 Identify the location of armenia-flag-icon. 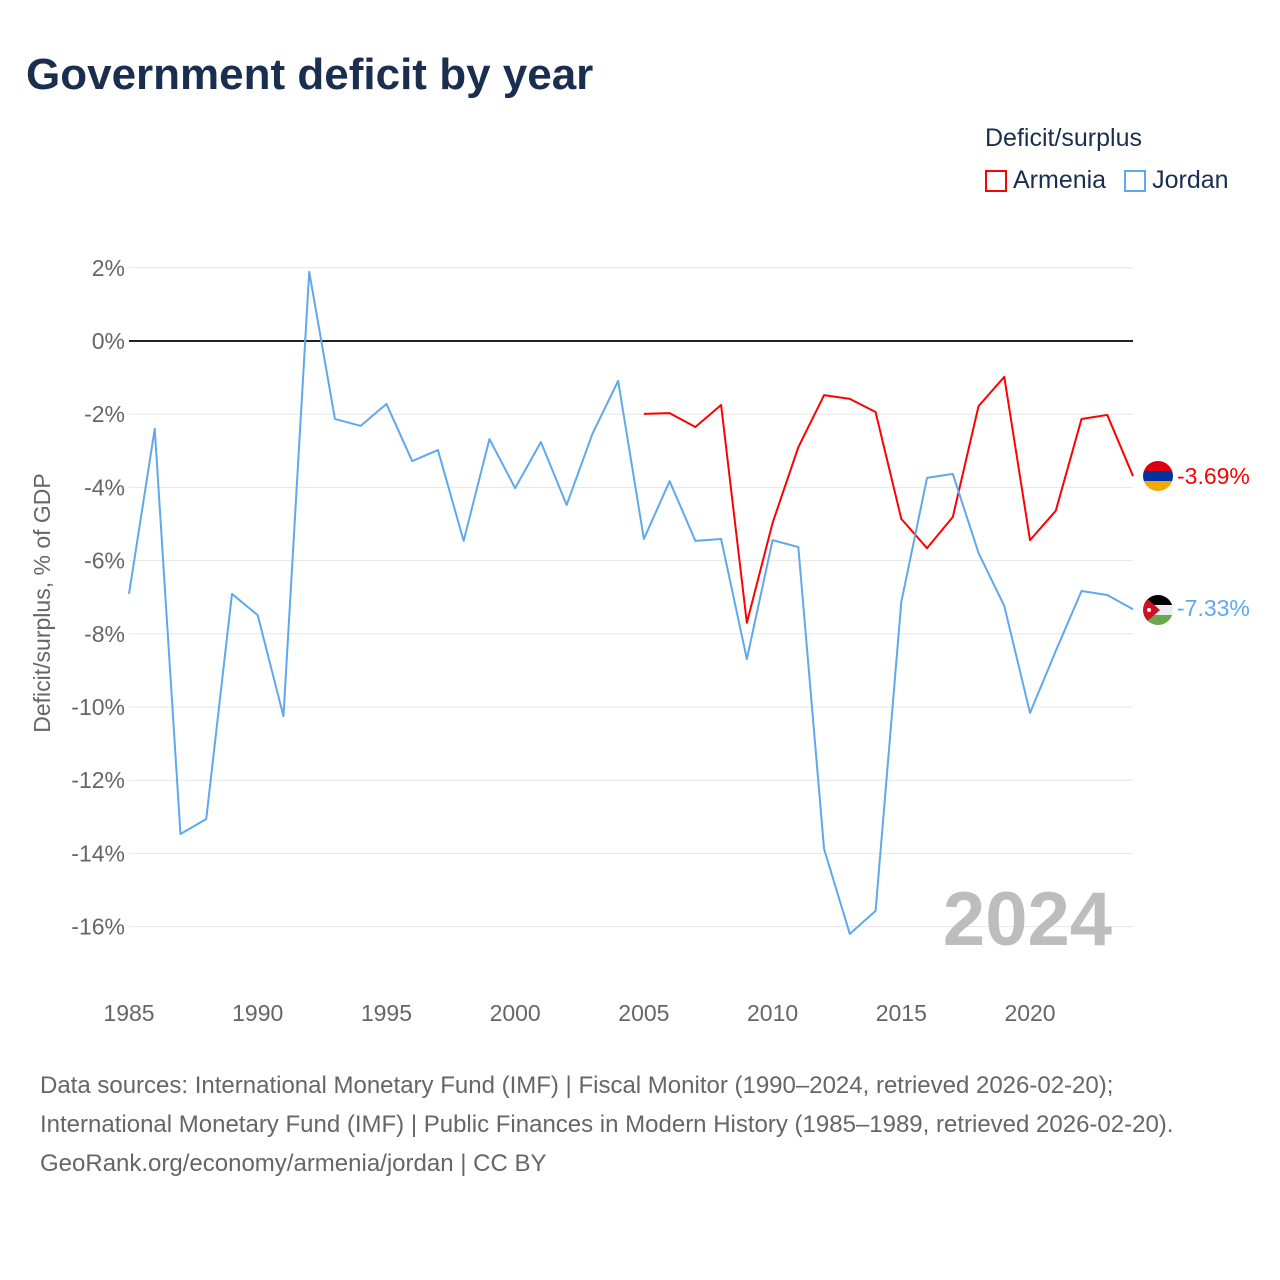
(1158, 476).